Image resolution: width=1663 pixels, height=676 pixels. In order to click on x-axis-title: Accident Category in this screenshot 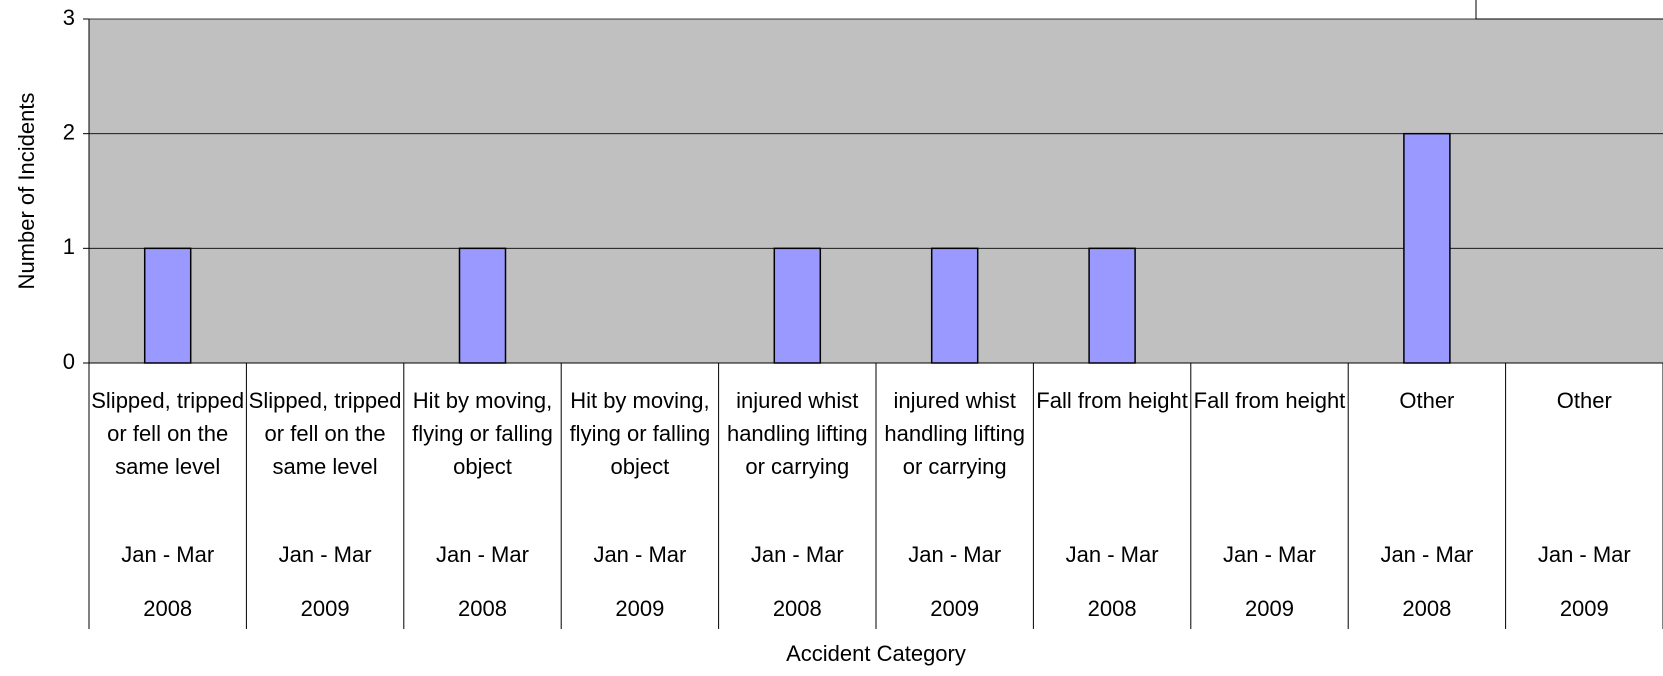, I will do `click(876, 653)`.